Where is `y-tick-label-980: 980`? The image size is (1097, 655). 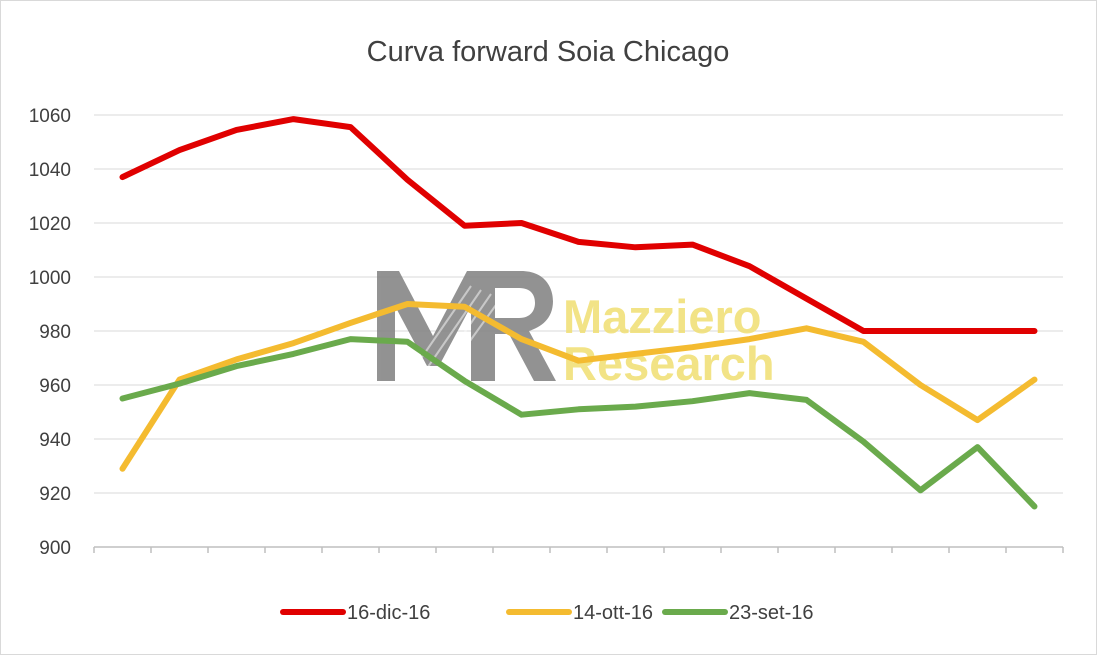
y-tick-label-980: 980 is located at coordinates (55, 332).